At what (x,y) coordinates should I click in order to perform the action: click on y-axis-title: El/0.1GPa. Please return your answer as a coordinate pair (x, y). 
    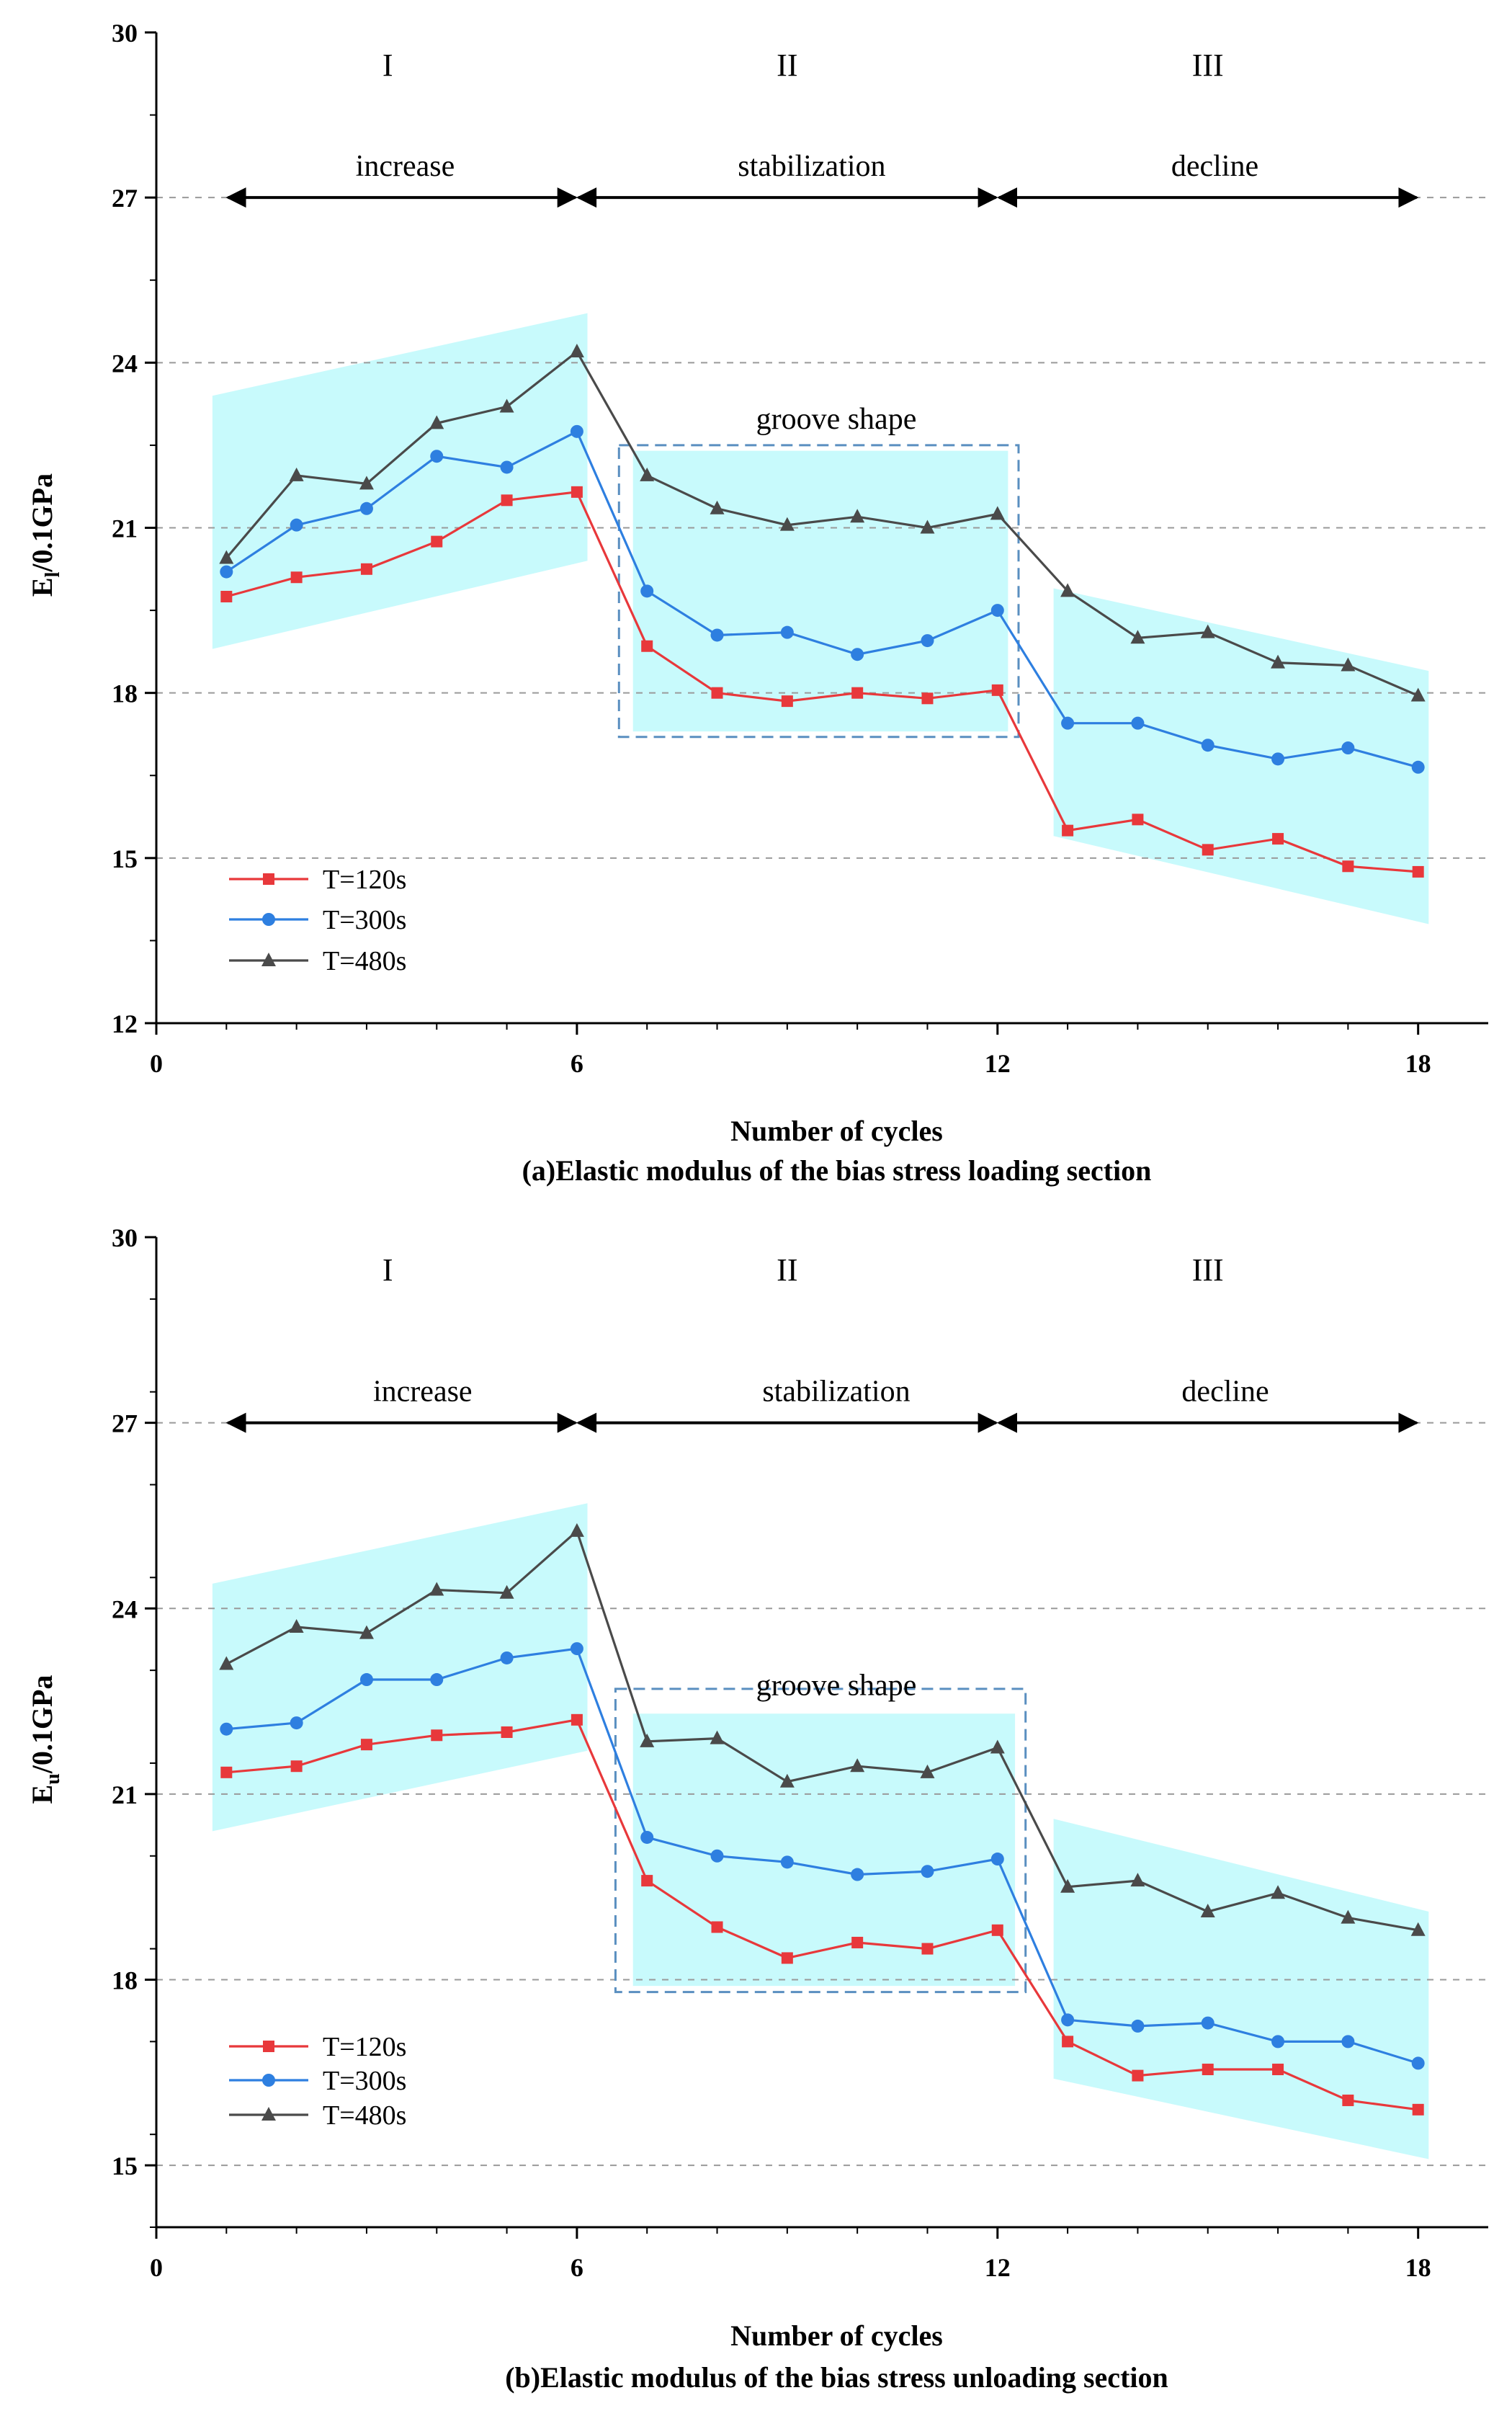
    Looking at the image, I should click on (45, 535).